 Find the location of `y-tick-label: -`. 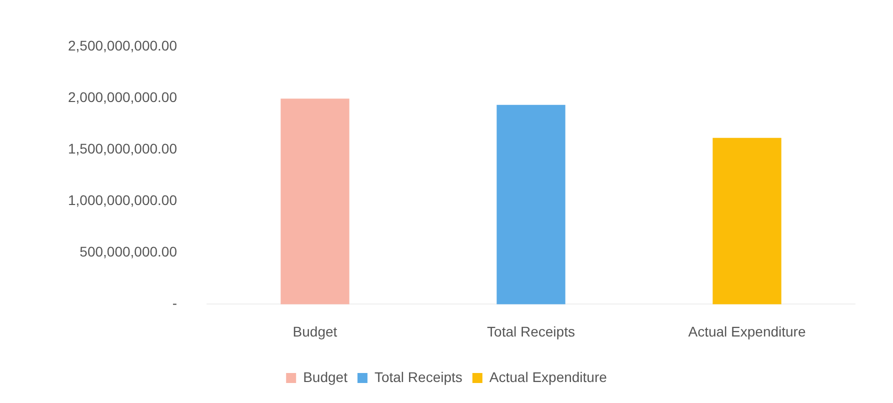

y-tick-label: - is located at coordinates (175, 303).